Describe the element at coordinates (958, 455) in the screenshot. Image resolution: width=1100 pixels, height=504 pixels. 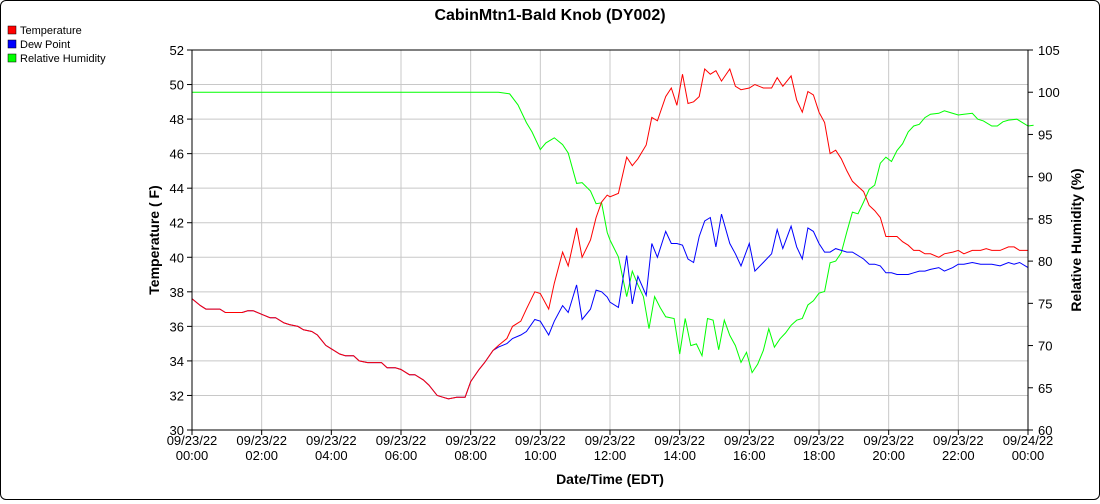
I see `x-tick-time: 22:00` at that location.